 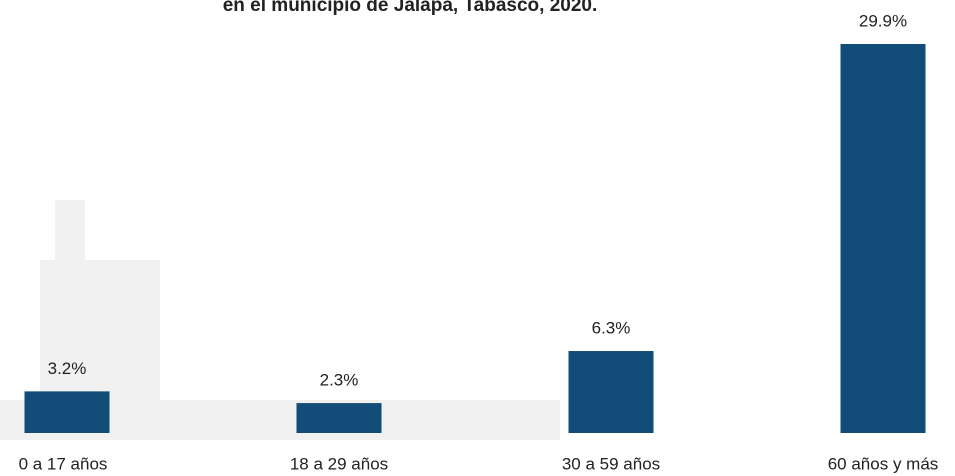 What do you see at coordinates (883, 463) in the screenshot?
I see `x-tick-label: 60 años y más` at bounding box center [883, 463].